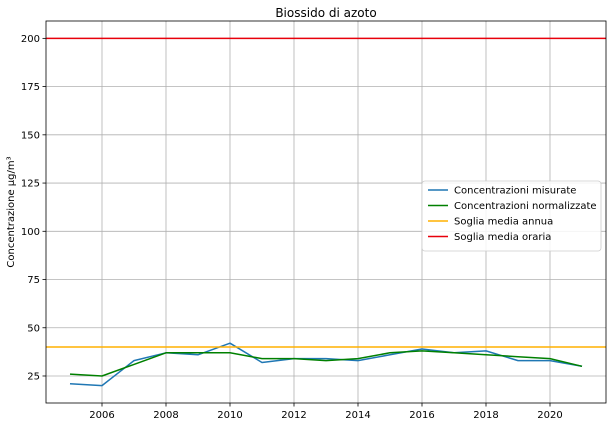  I want to click on y-tick-label: 100, so click(30, 232).